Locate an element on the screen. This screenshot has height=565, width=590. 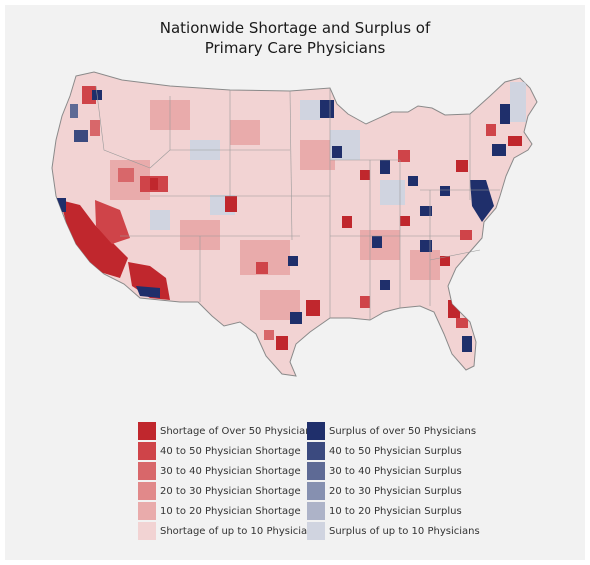
legend-item: 10 to 20 Physician Surplus is located at coordinates (393, 511).